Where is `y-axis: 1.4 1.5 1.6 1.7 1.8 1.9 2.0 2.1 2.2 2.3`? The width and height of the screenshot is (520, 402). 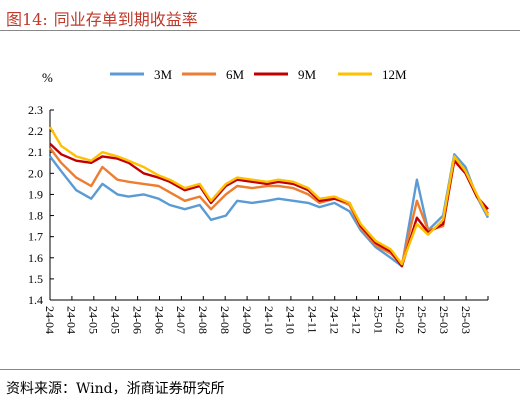
y-axis: 1.4 1.5 1.6 1.7 1.8 1.9 2.0 2.1 2.2 2.3 is located at coordinates (41, 205).